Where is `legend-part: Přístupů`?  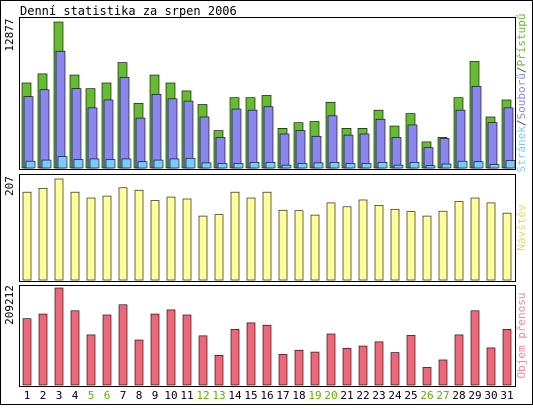
legend-part: Přístupů is located at coordinates (521, 40).